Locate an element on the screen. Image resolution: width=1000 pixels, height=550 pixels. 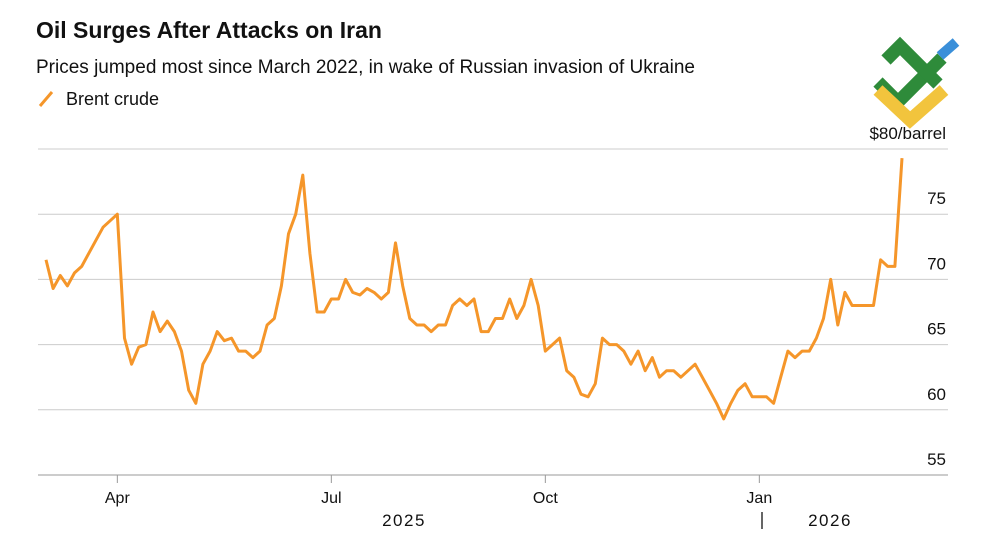
year-label: 2025 is located at coordinates (404, 520).